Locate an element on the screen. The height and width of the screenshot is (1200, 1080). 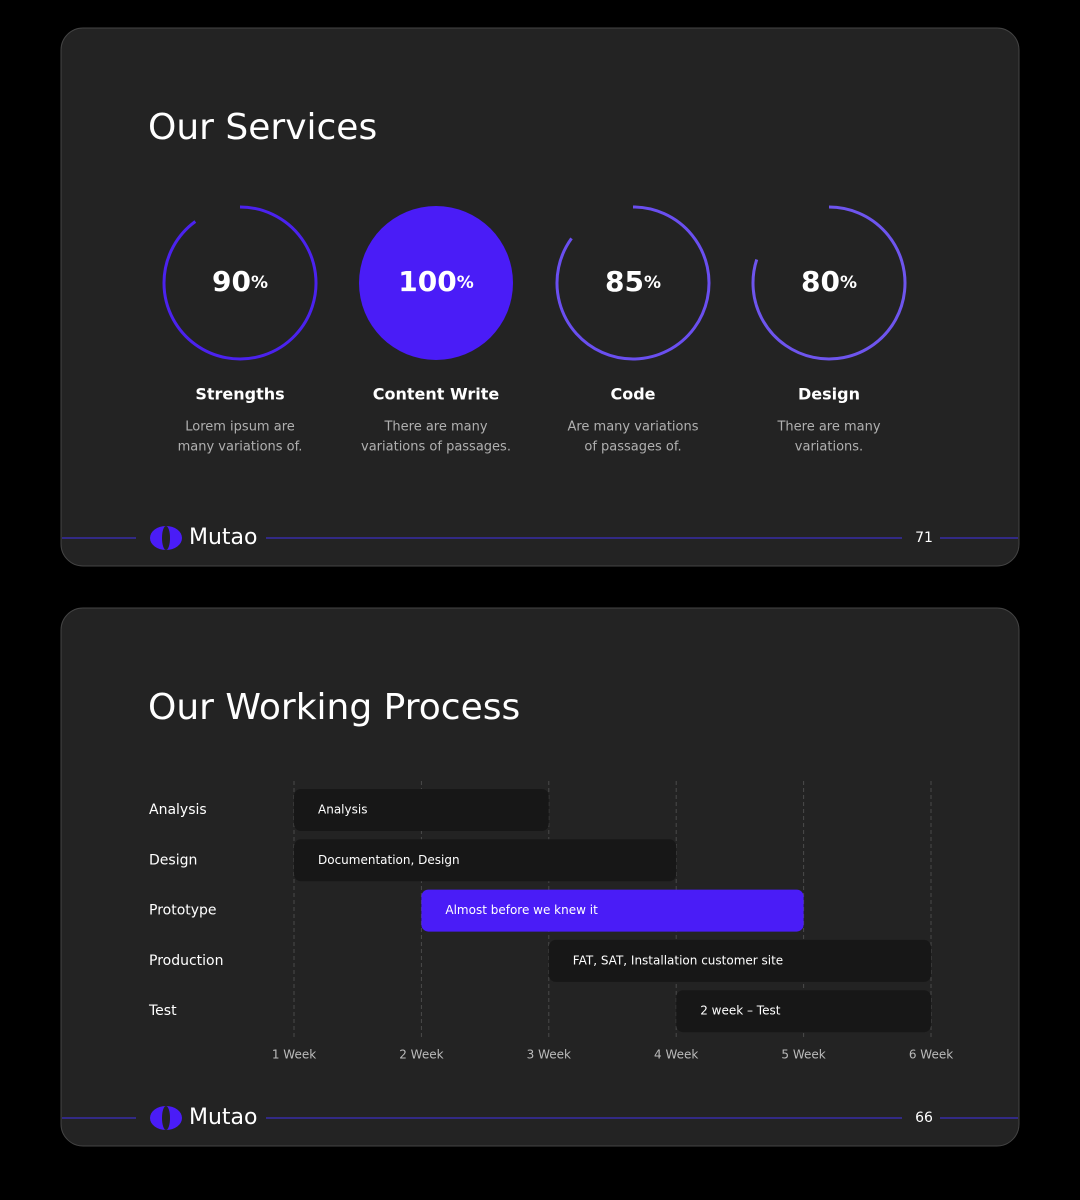
percent-value: 80 is located at coordinates (820, 281).